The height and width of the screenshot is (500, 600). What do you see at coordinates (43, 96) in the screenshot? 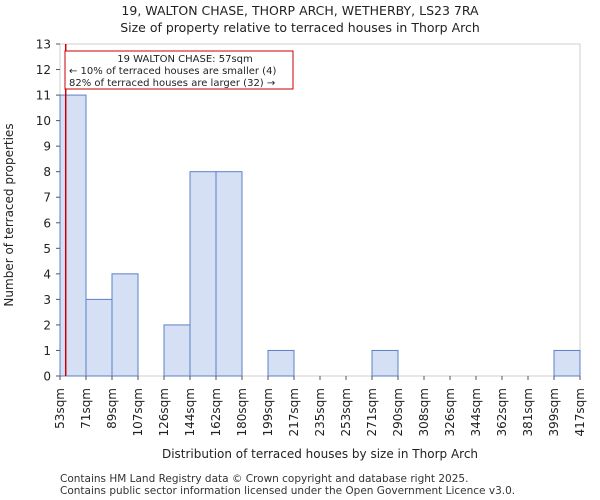
I see `y-tick-label: 11` at bounding box center [43, 96].